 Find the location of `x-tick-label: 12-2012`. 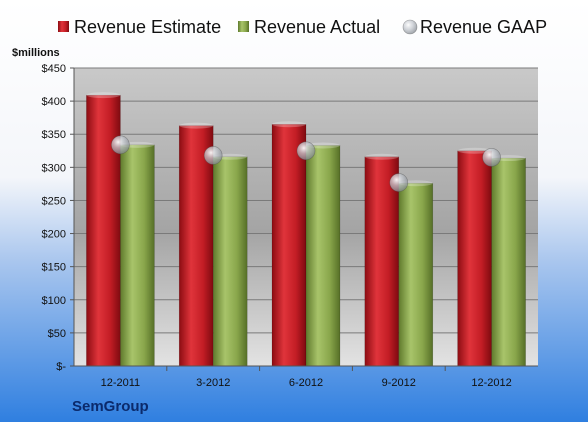

x-tick-label: 12-2012 is located at coordinates (491, 383).